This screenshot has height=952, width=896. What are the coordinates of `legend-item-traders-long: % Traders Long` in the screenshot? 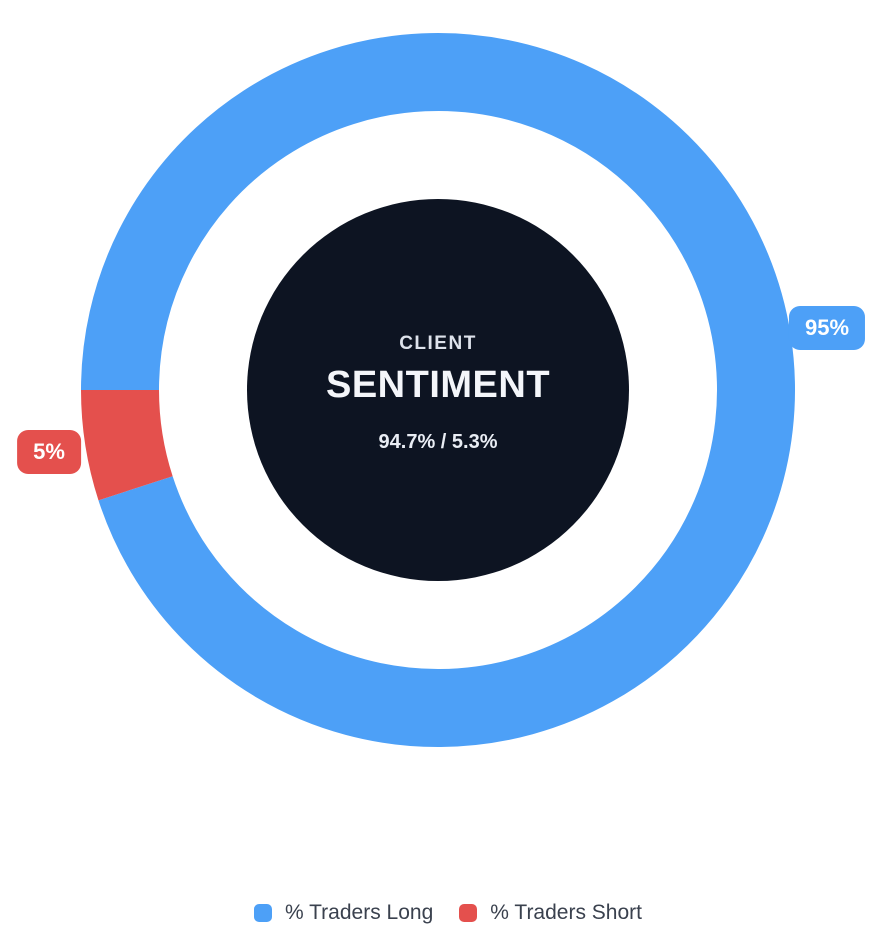 It's located at (343, 913).